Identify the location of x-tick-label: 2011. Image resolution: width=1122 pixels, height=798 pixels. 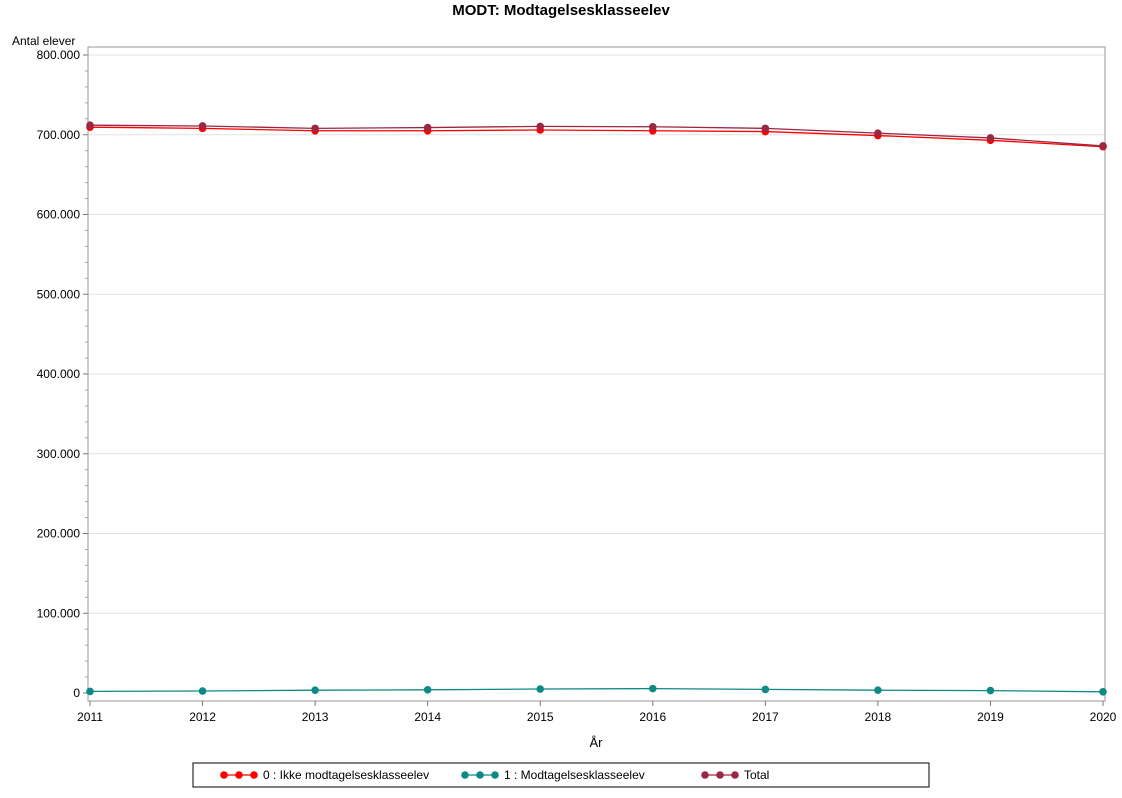
(90, 717).